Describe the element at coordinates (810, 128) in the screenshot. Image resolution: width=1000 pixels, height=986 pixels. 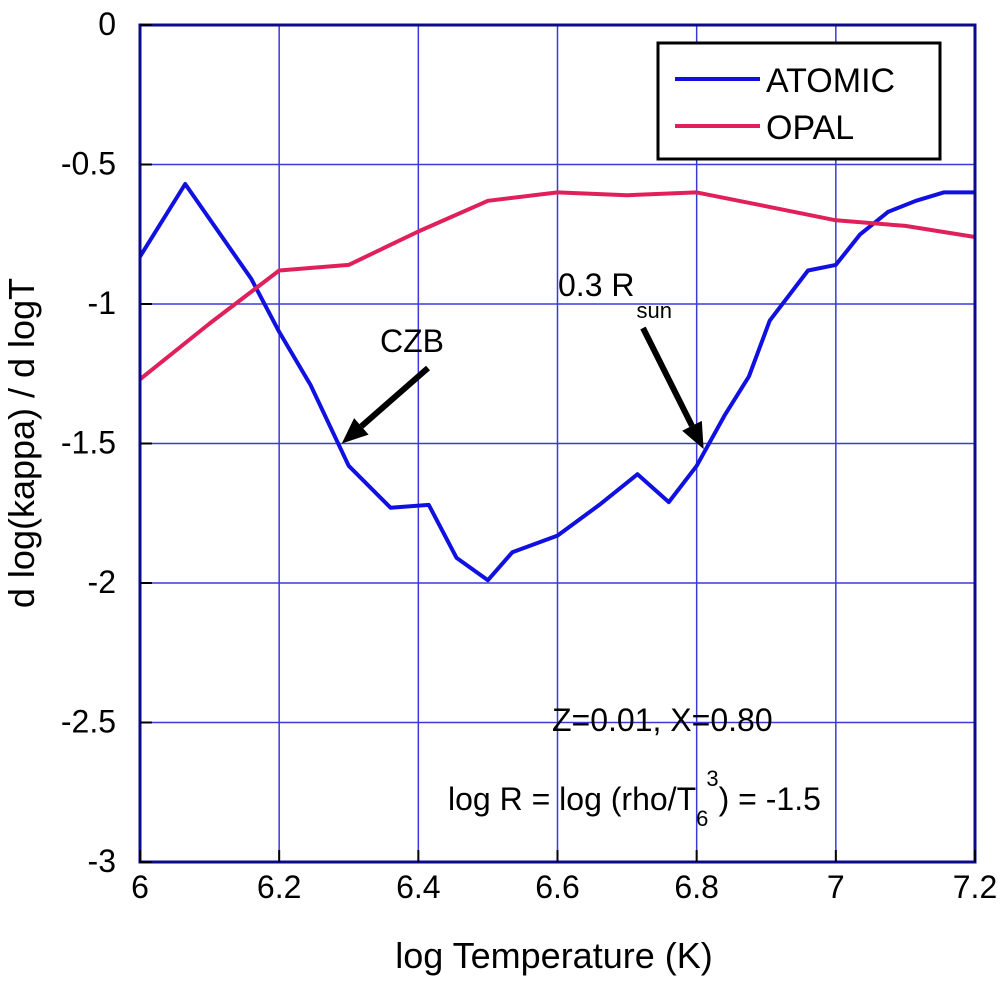
I see `legend-label-opal: OPAL` at that location.